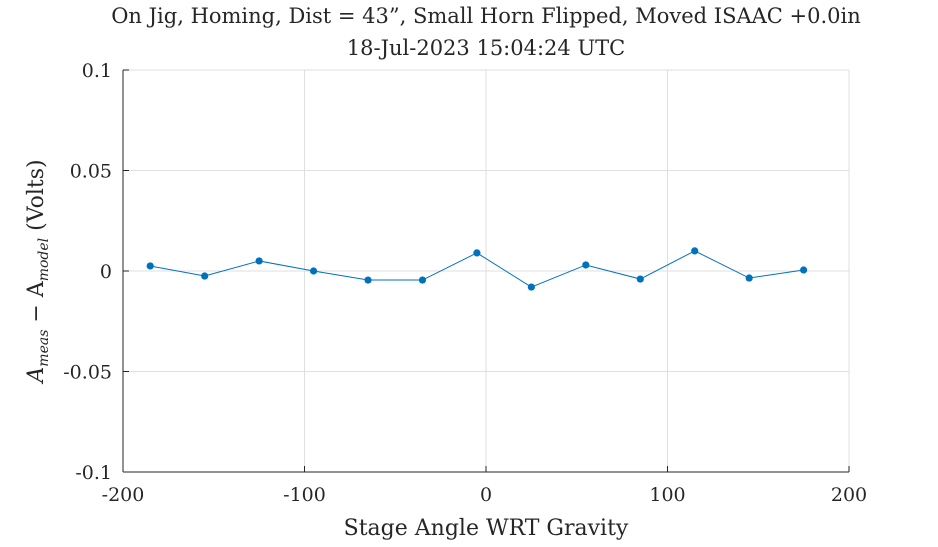  Describe the element at coordinates (123, 495) in the screenshot. I see `x-tick-label-0: -200` at that location.